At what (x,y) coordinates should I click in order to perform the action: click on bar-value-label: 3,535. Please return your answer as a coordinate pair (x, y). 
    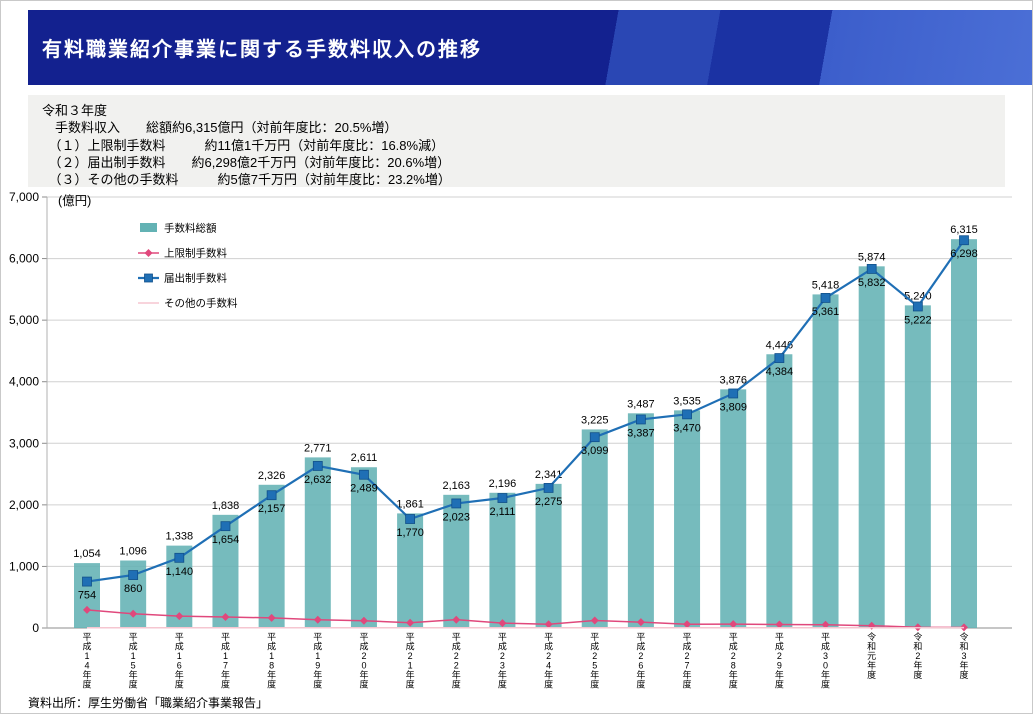
    Looking at the image, I should click on (687, 401).